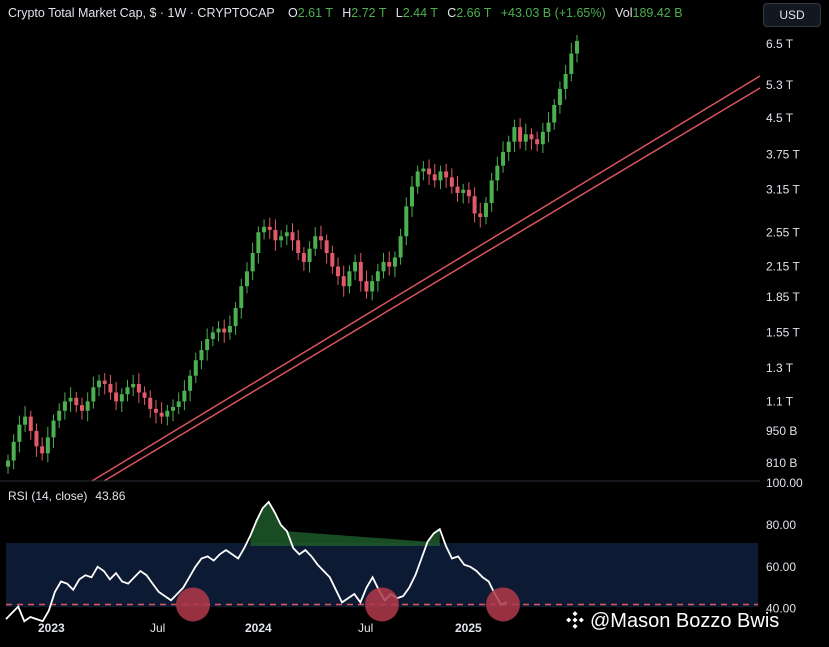  I want to click on rsi-line, so click(256, 561).